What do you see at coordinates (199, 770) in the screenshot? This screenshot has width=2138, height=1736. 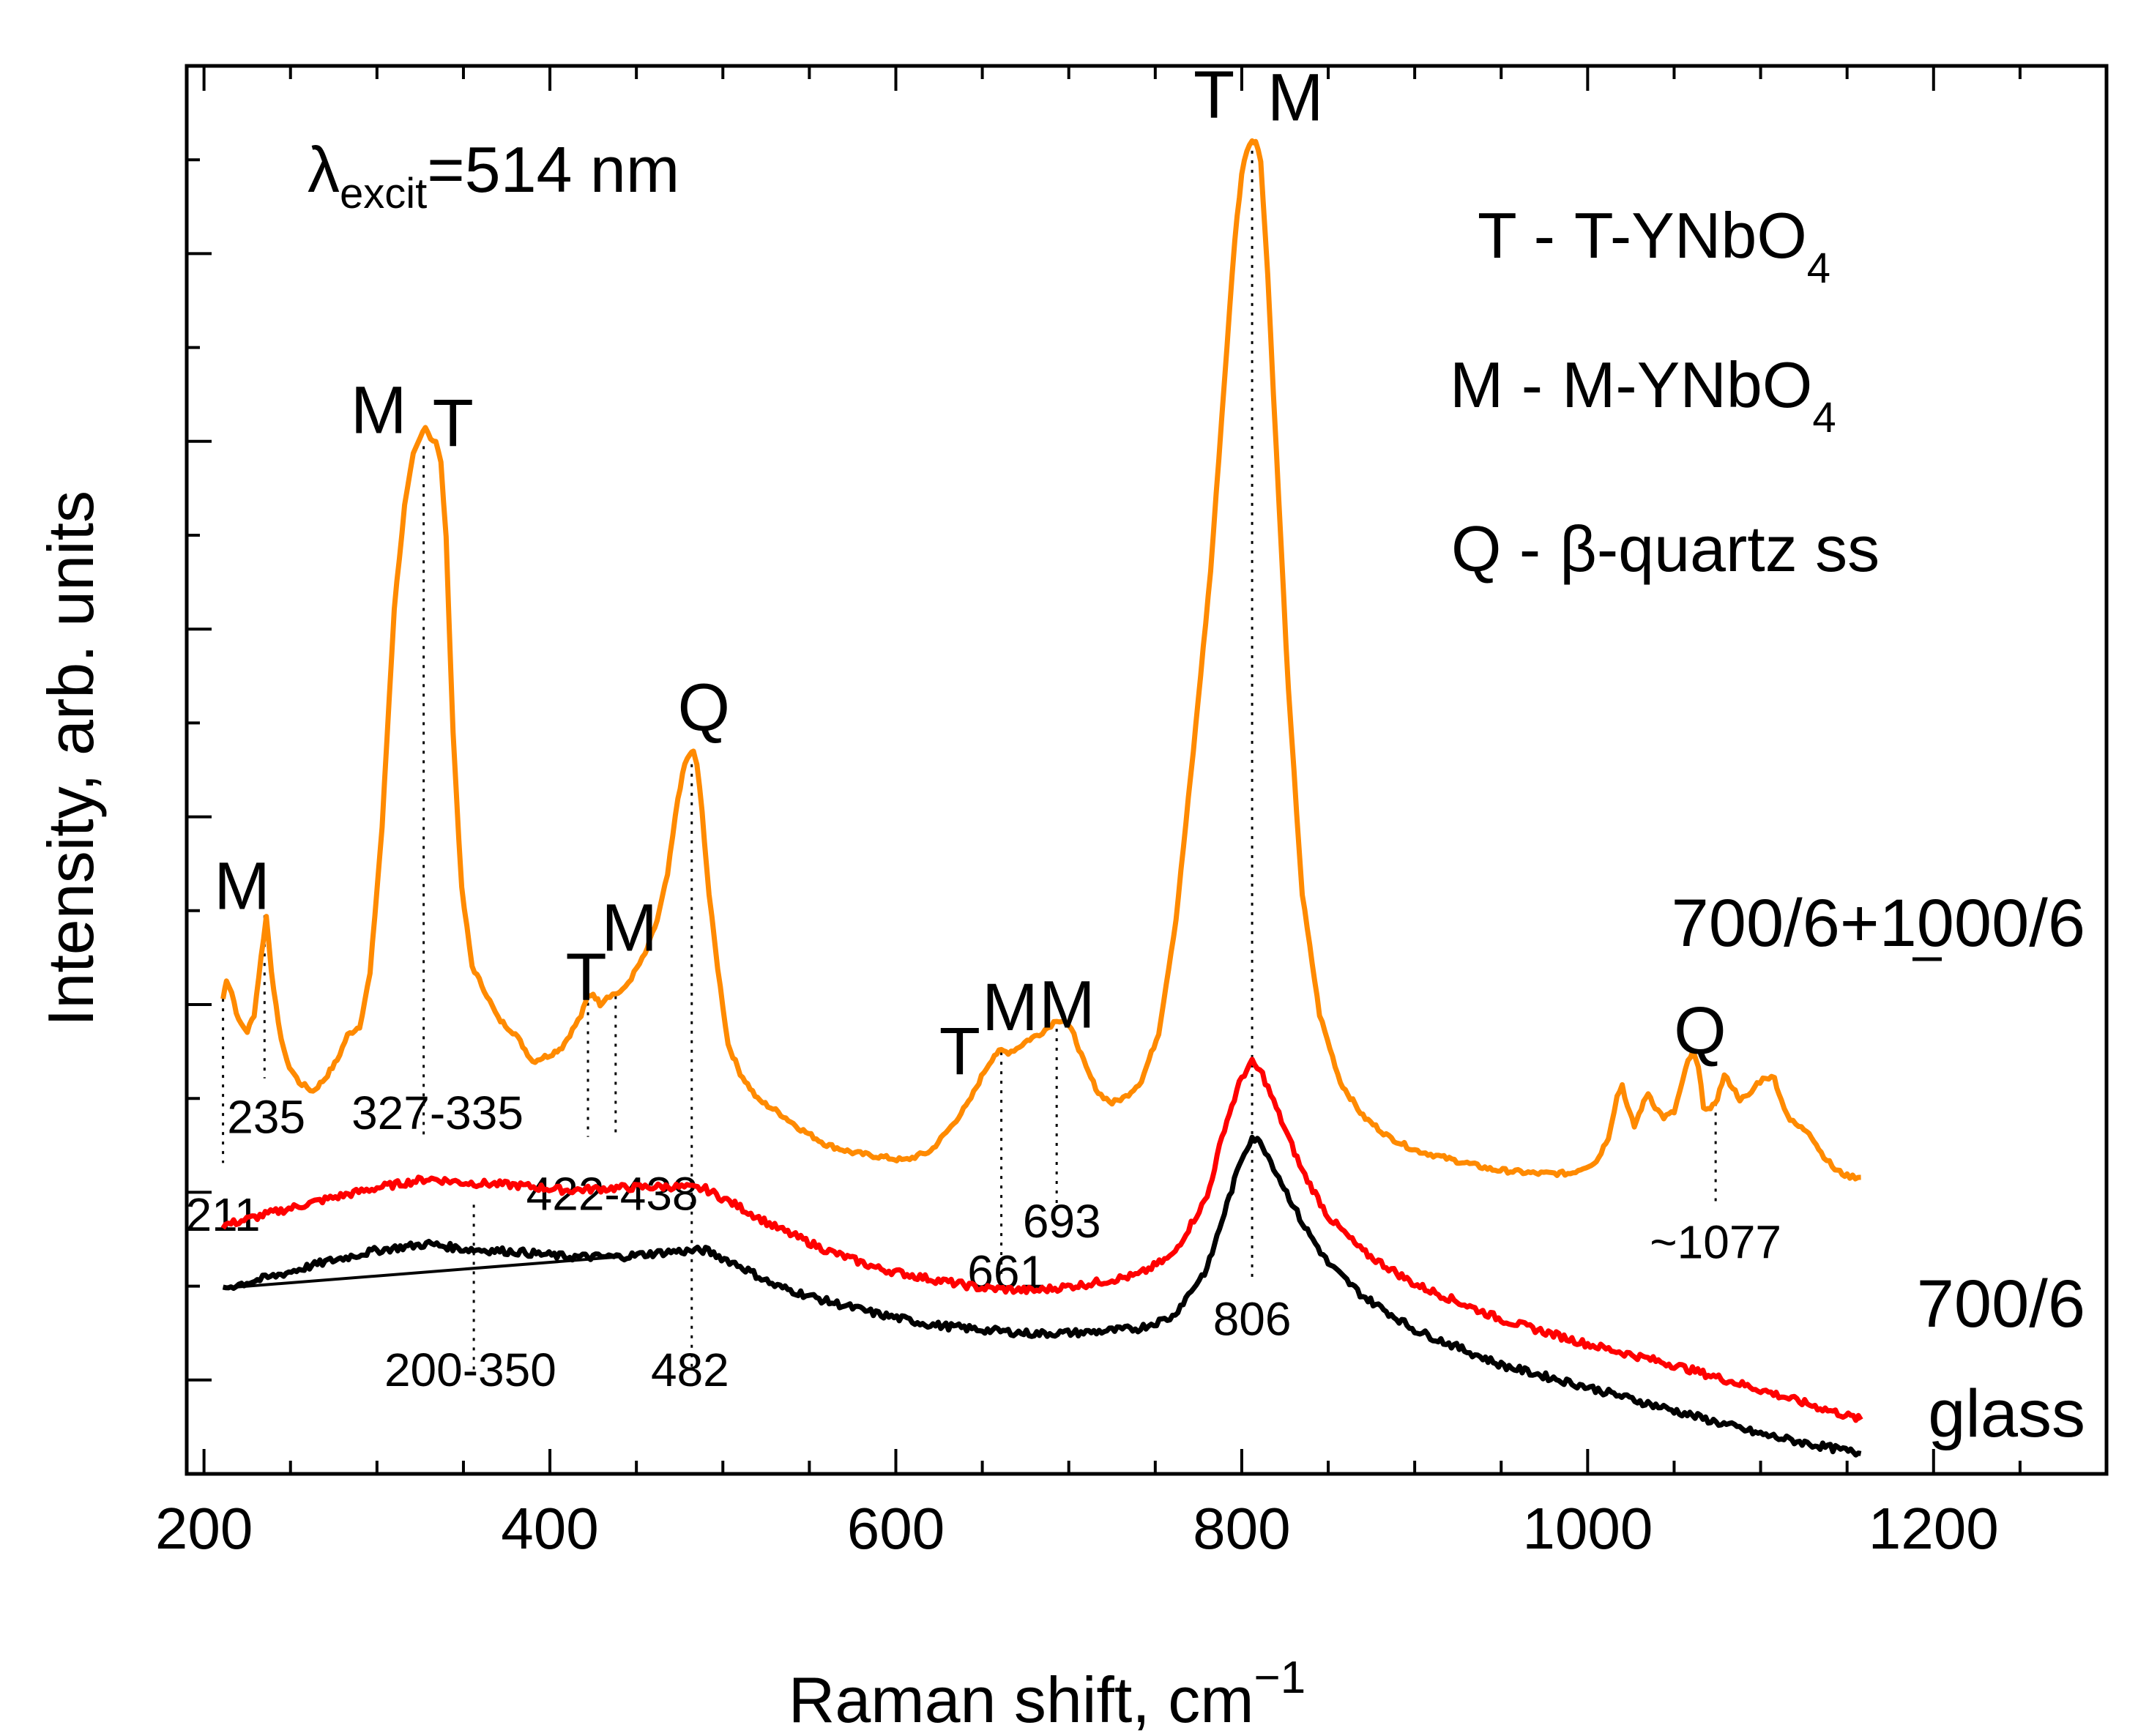 I see `y-axis-ticks` at bounding box center [199, 770].